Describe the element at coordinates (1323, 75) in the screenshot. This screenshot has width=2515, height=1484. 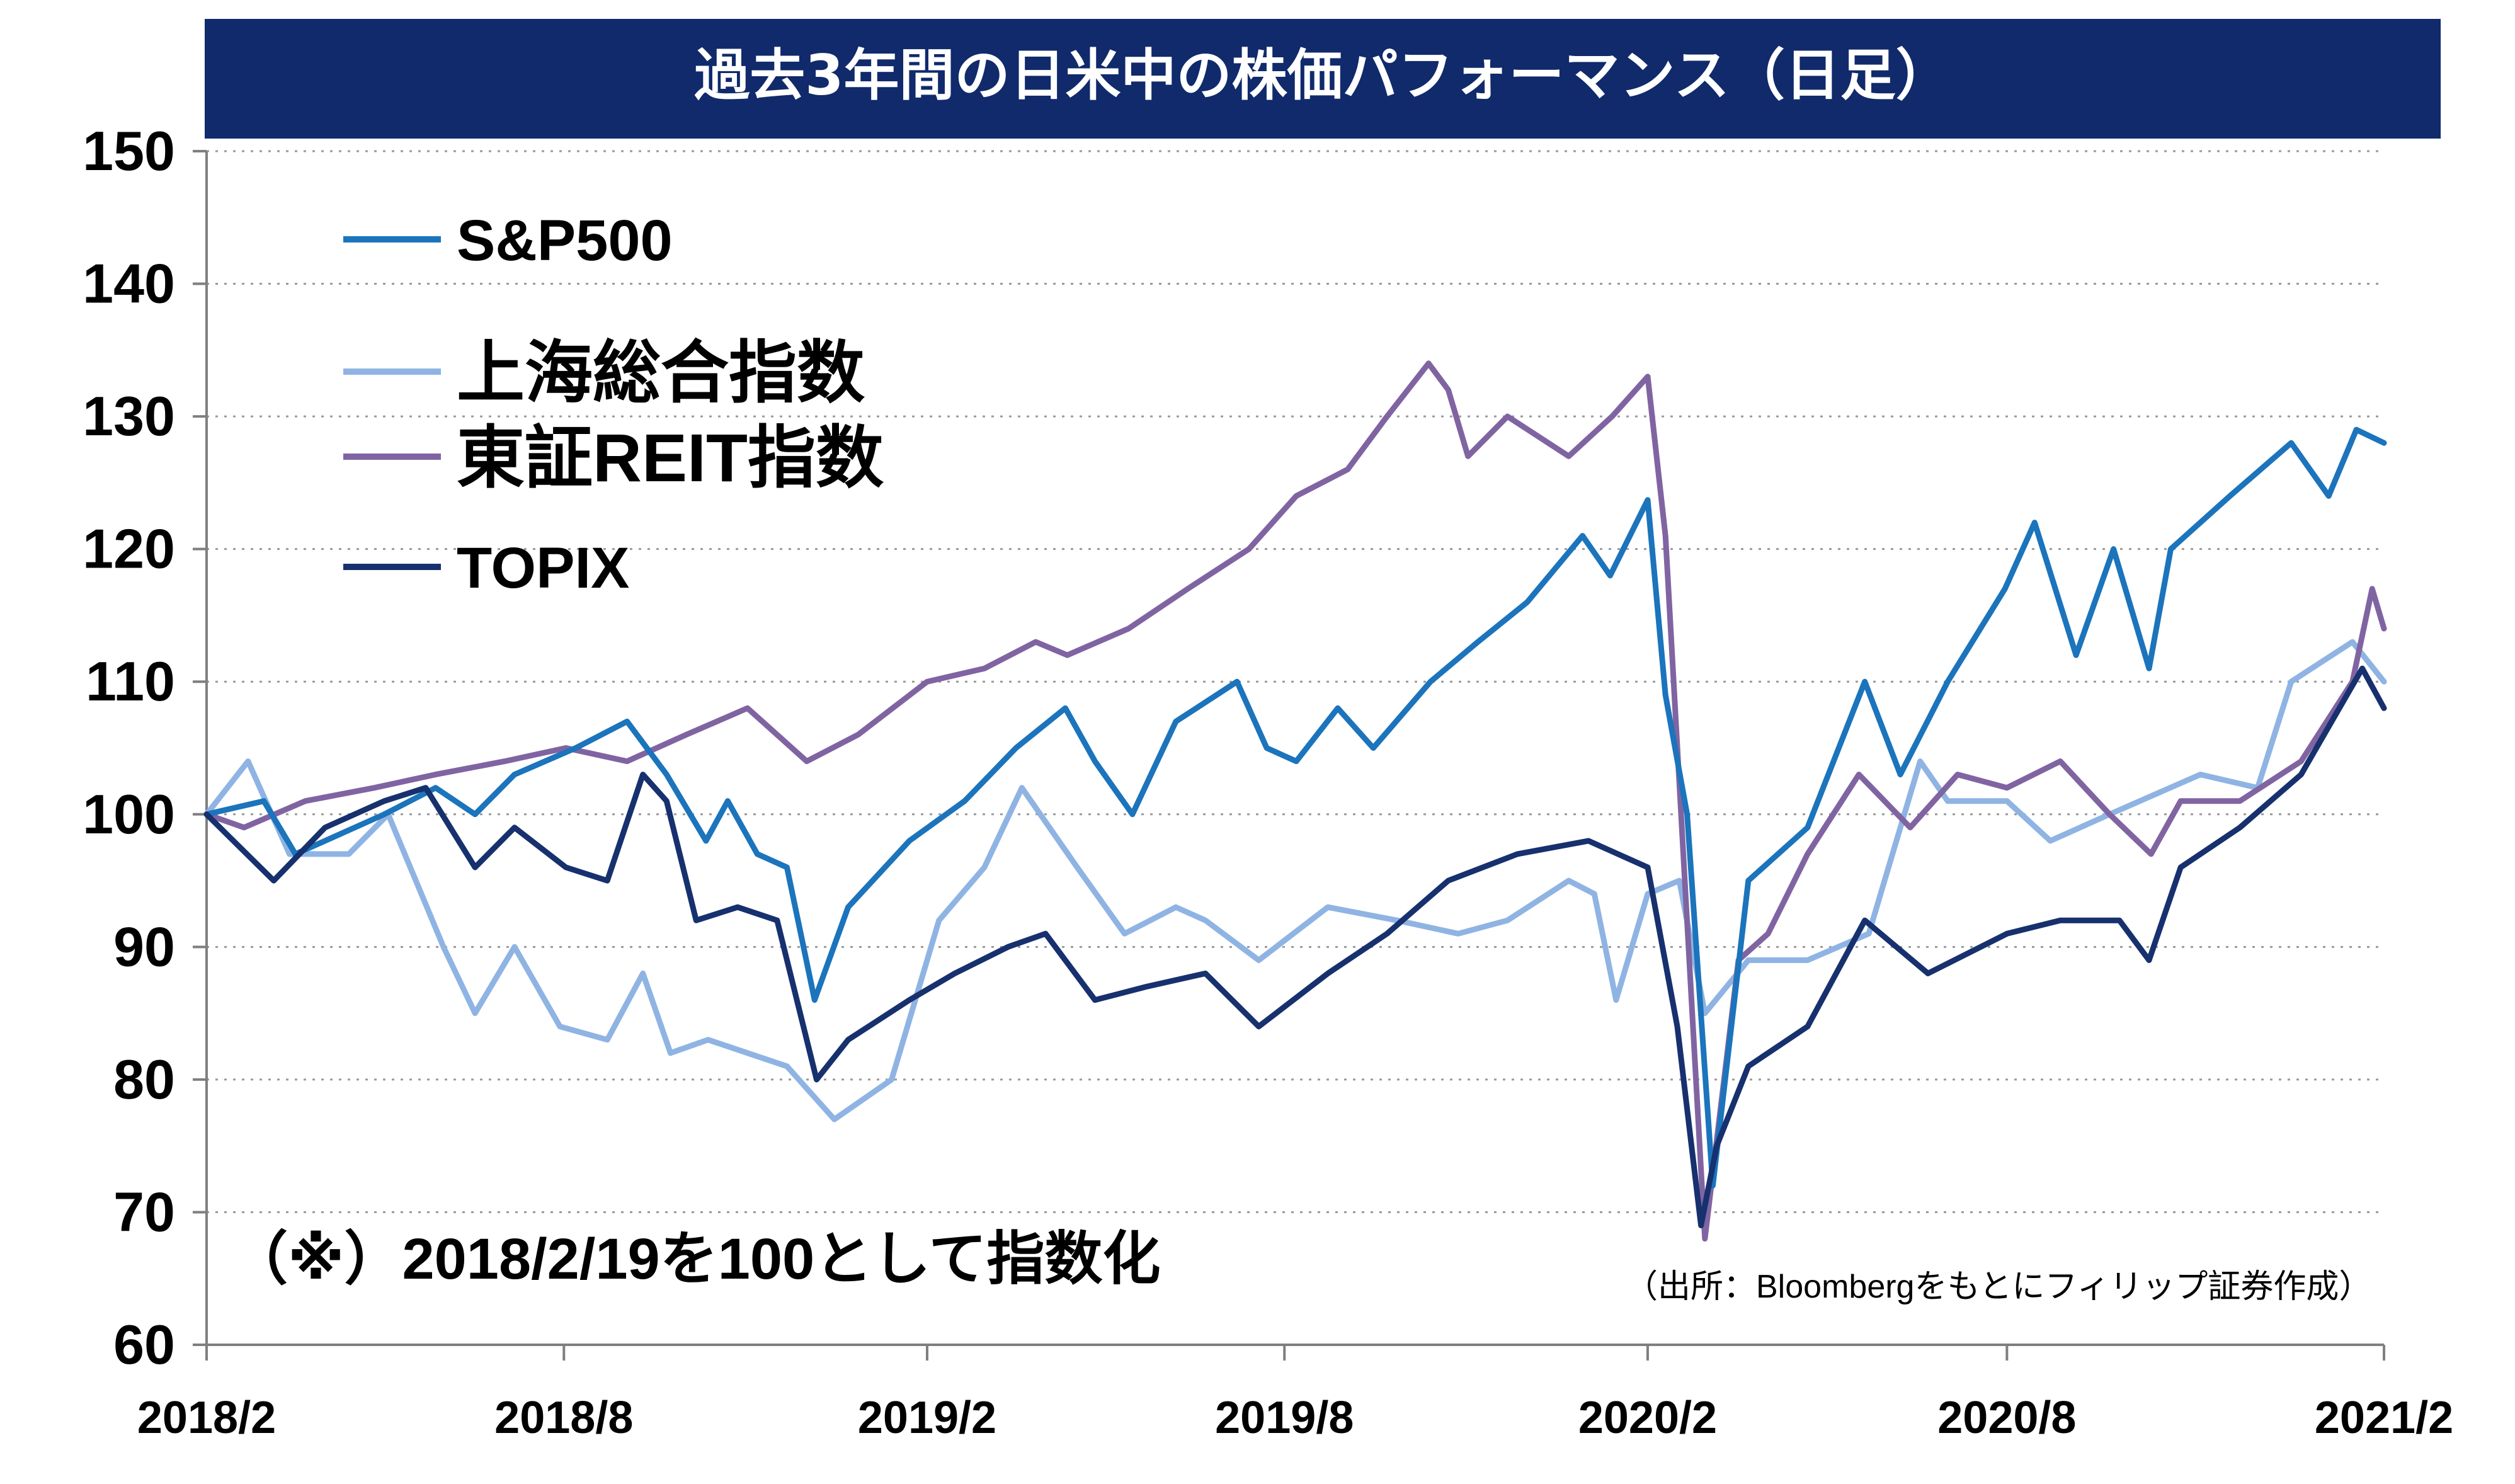
I see `chart-title: 過去3年間の日米中の株価パフォーマンス（日足）` at that location.